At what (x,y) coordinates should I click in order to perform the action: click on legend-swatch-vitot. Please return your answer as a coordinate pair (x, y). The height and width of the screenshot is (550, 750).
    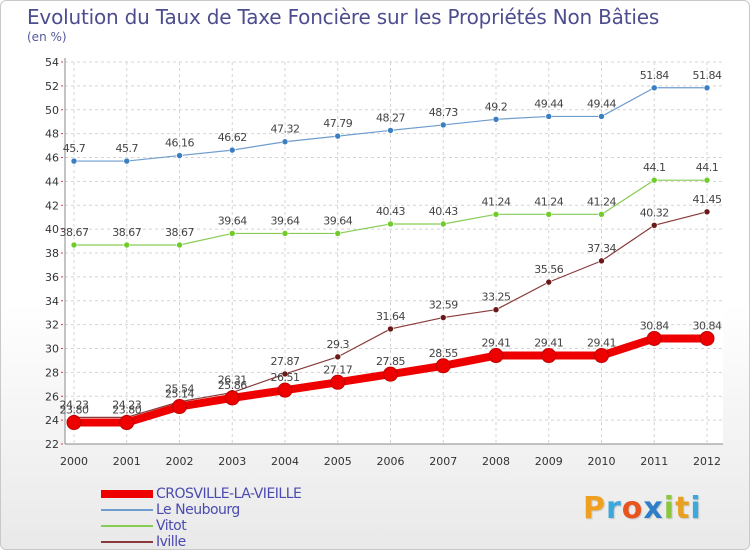
    Looking at the image, I should click on (127, 526).